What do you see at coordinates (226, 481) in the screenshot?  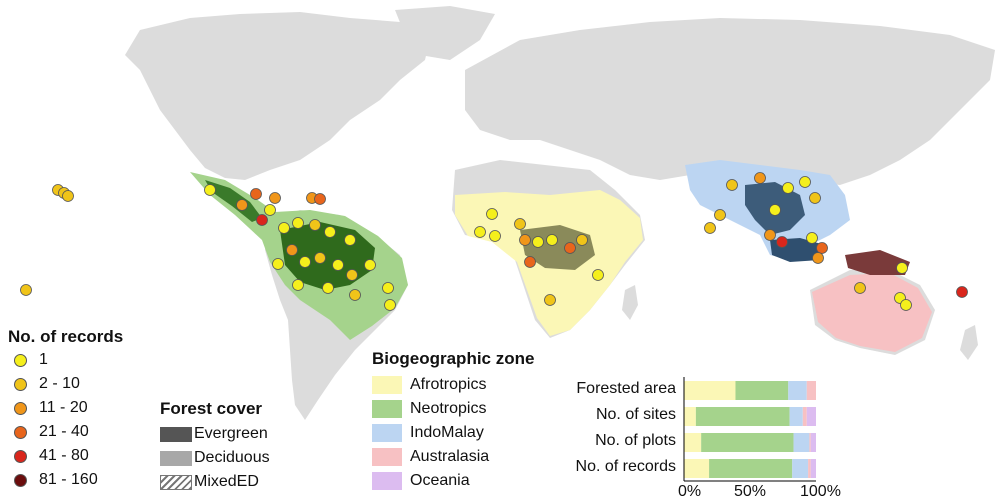 I see `forest-legend-label: MixedED` at bounding box center [226, 481].